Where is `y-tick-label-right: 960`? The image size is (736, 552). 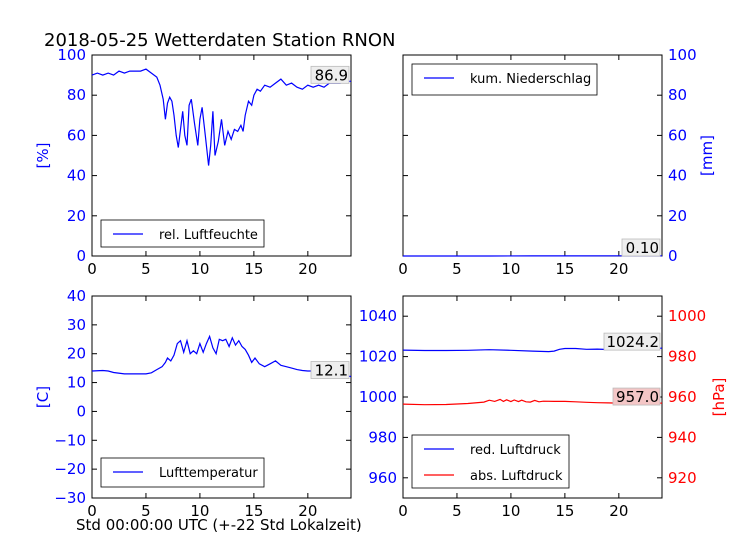
y-tick-label-right: 960 is located at coordinates (682, 397).